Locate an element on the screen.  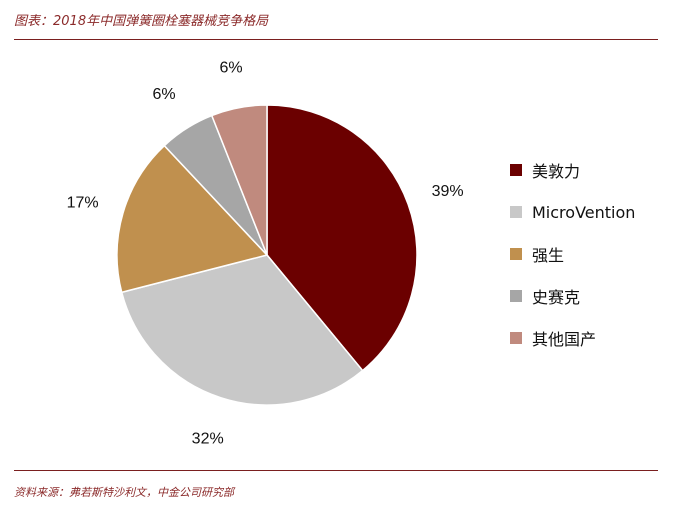
pie-slice-domestic-other is located at coordinates (239, 180).